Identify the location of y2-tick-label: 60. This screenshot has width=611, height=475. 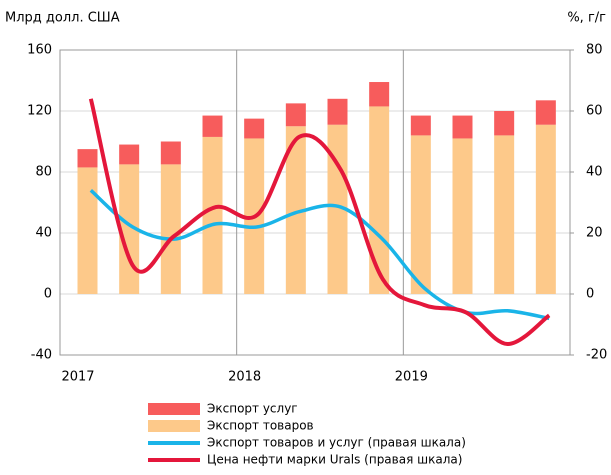
(594, 111).